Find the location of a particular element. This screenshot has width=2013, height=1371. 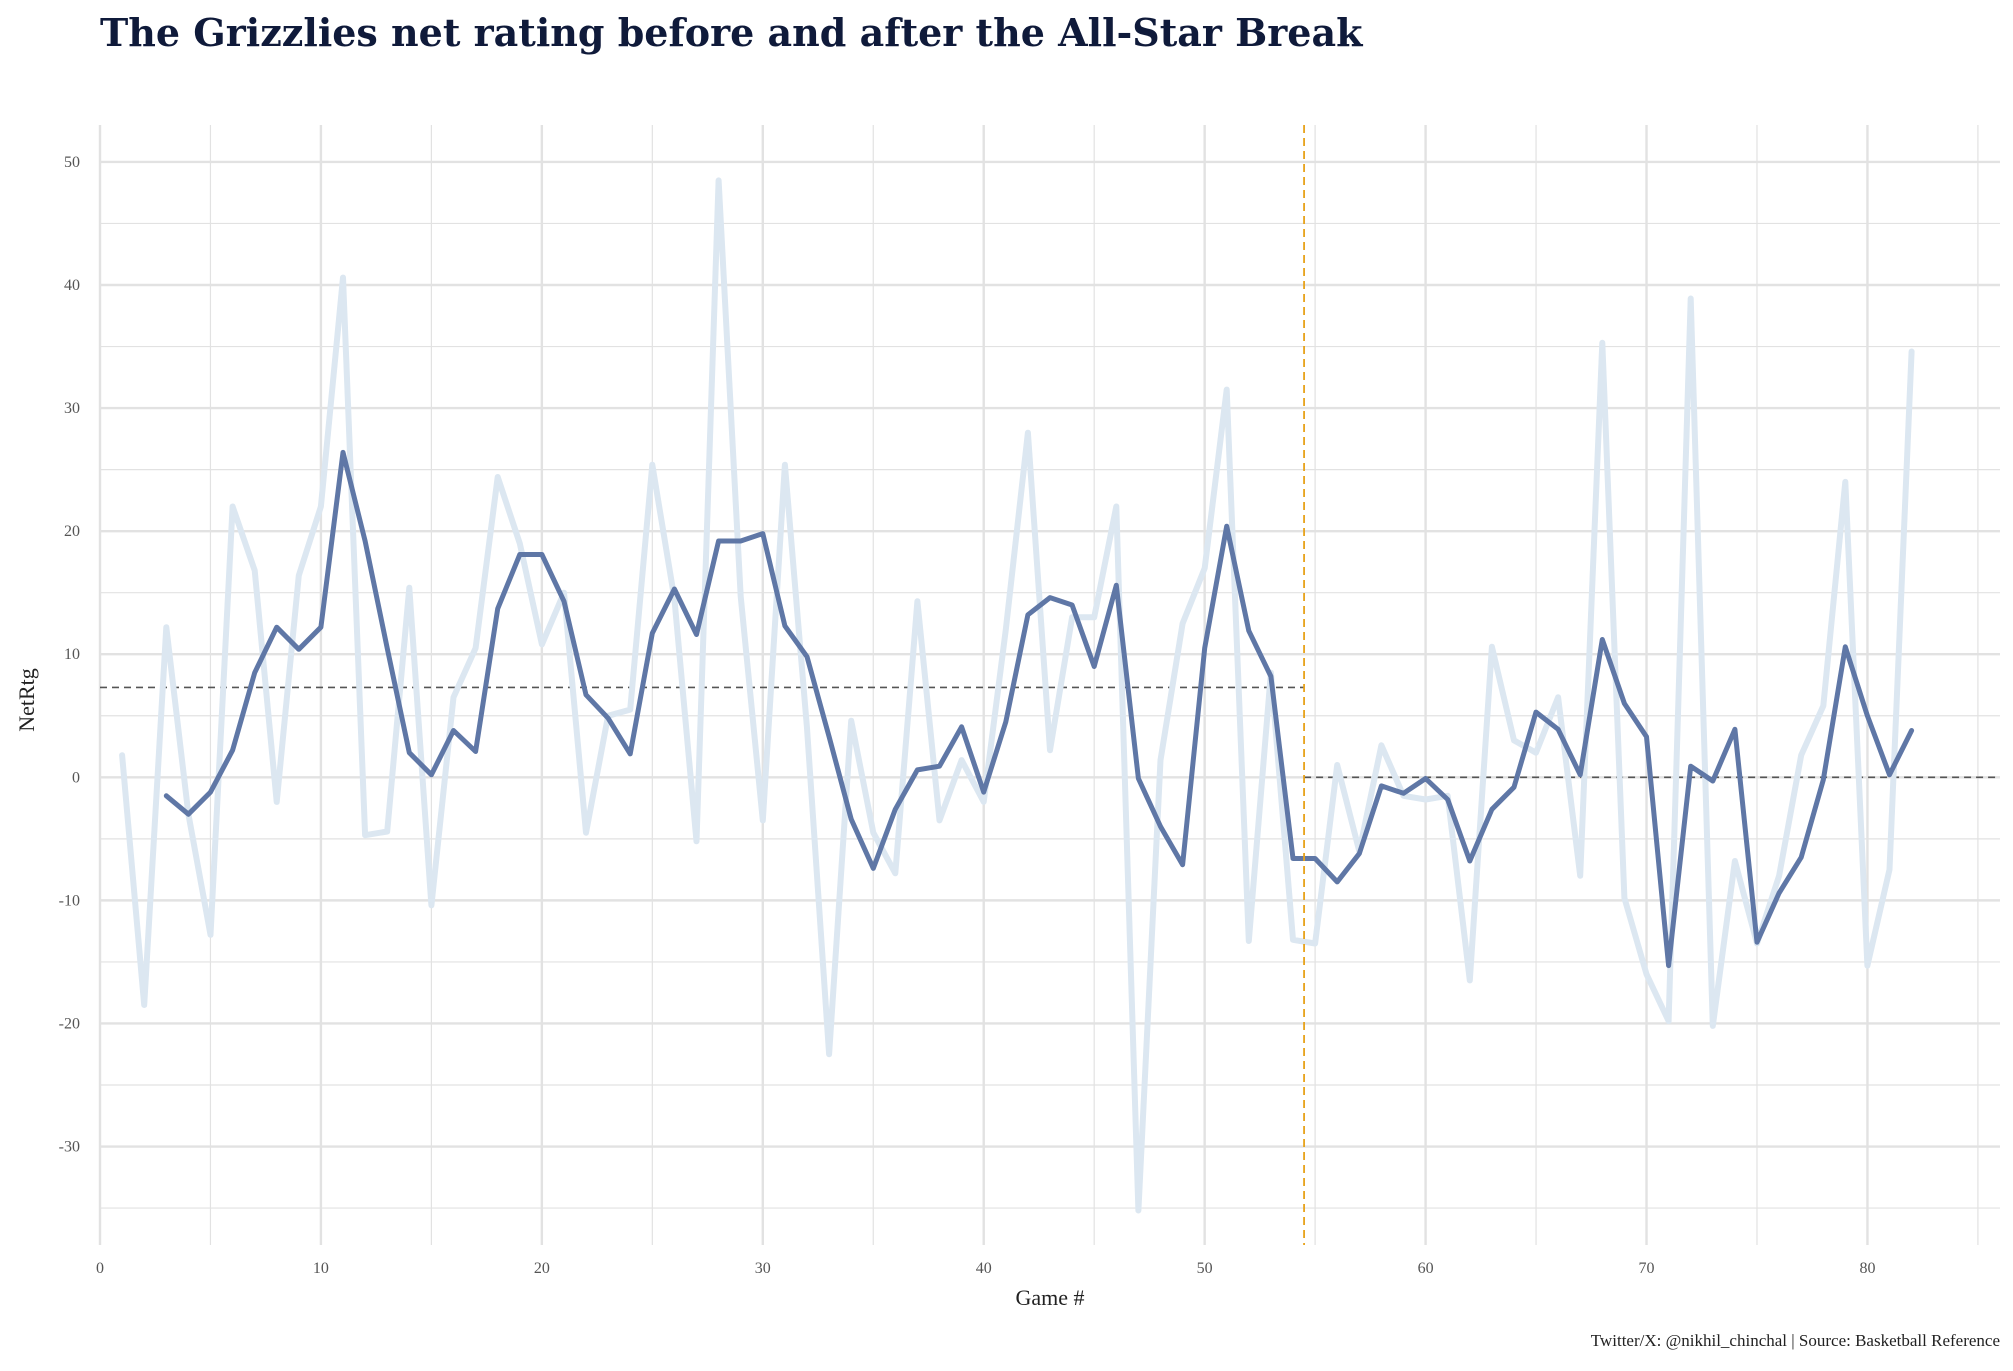

x-tick-label: 10 is located at coordinates (321, 1268).